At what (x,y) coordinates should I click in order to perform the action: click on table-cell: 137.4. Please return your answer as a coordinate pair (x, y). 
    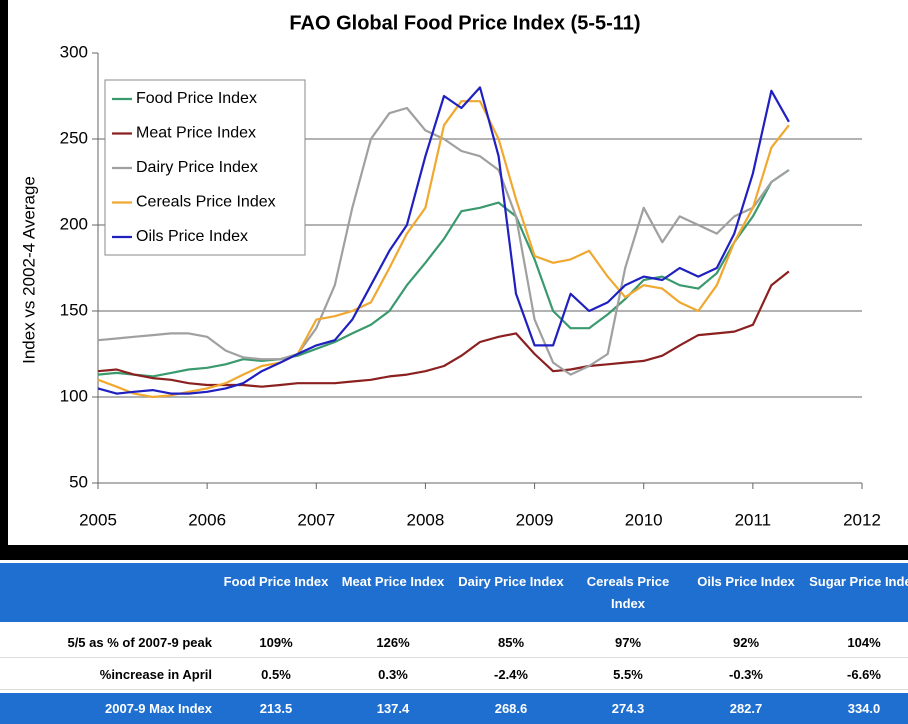
    Looking at the image, I should click on (393, 708).